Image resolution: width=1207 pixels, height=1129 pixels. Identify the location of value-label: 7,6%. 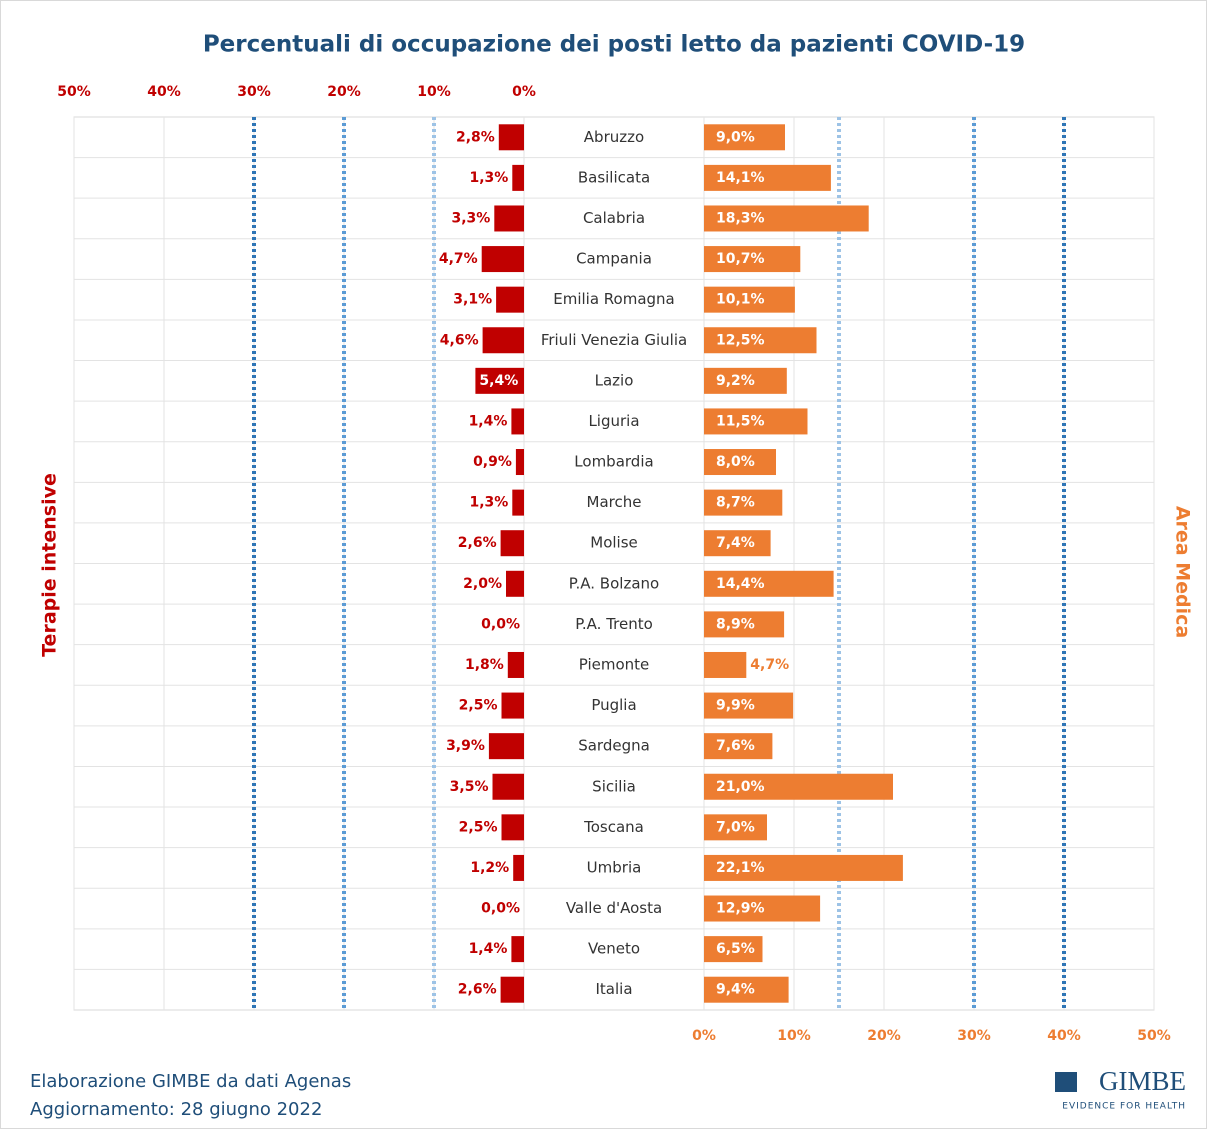
(735, 746).